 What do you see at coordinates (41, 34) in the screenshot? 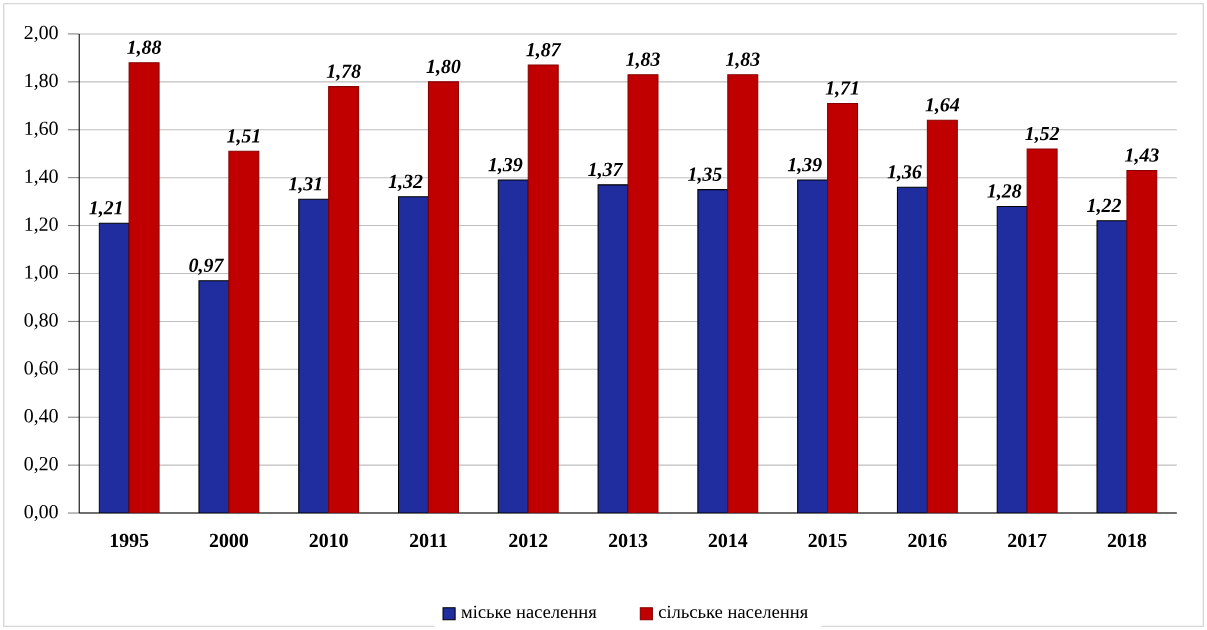
I see `y-tick-label: 2,00` at bounding box center [41, 34].